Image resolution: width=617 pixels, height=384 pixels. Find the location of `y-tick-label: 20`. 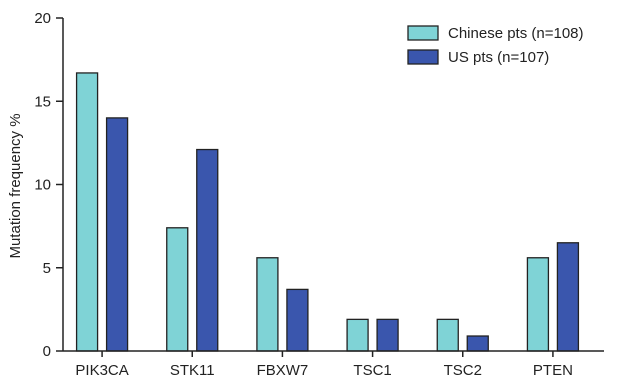

y-tick-label: 20 is located at coordinates (42, 18).